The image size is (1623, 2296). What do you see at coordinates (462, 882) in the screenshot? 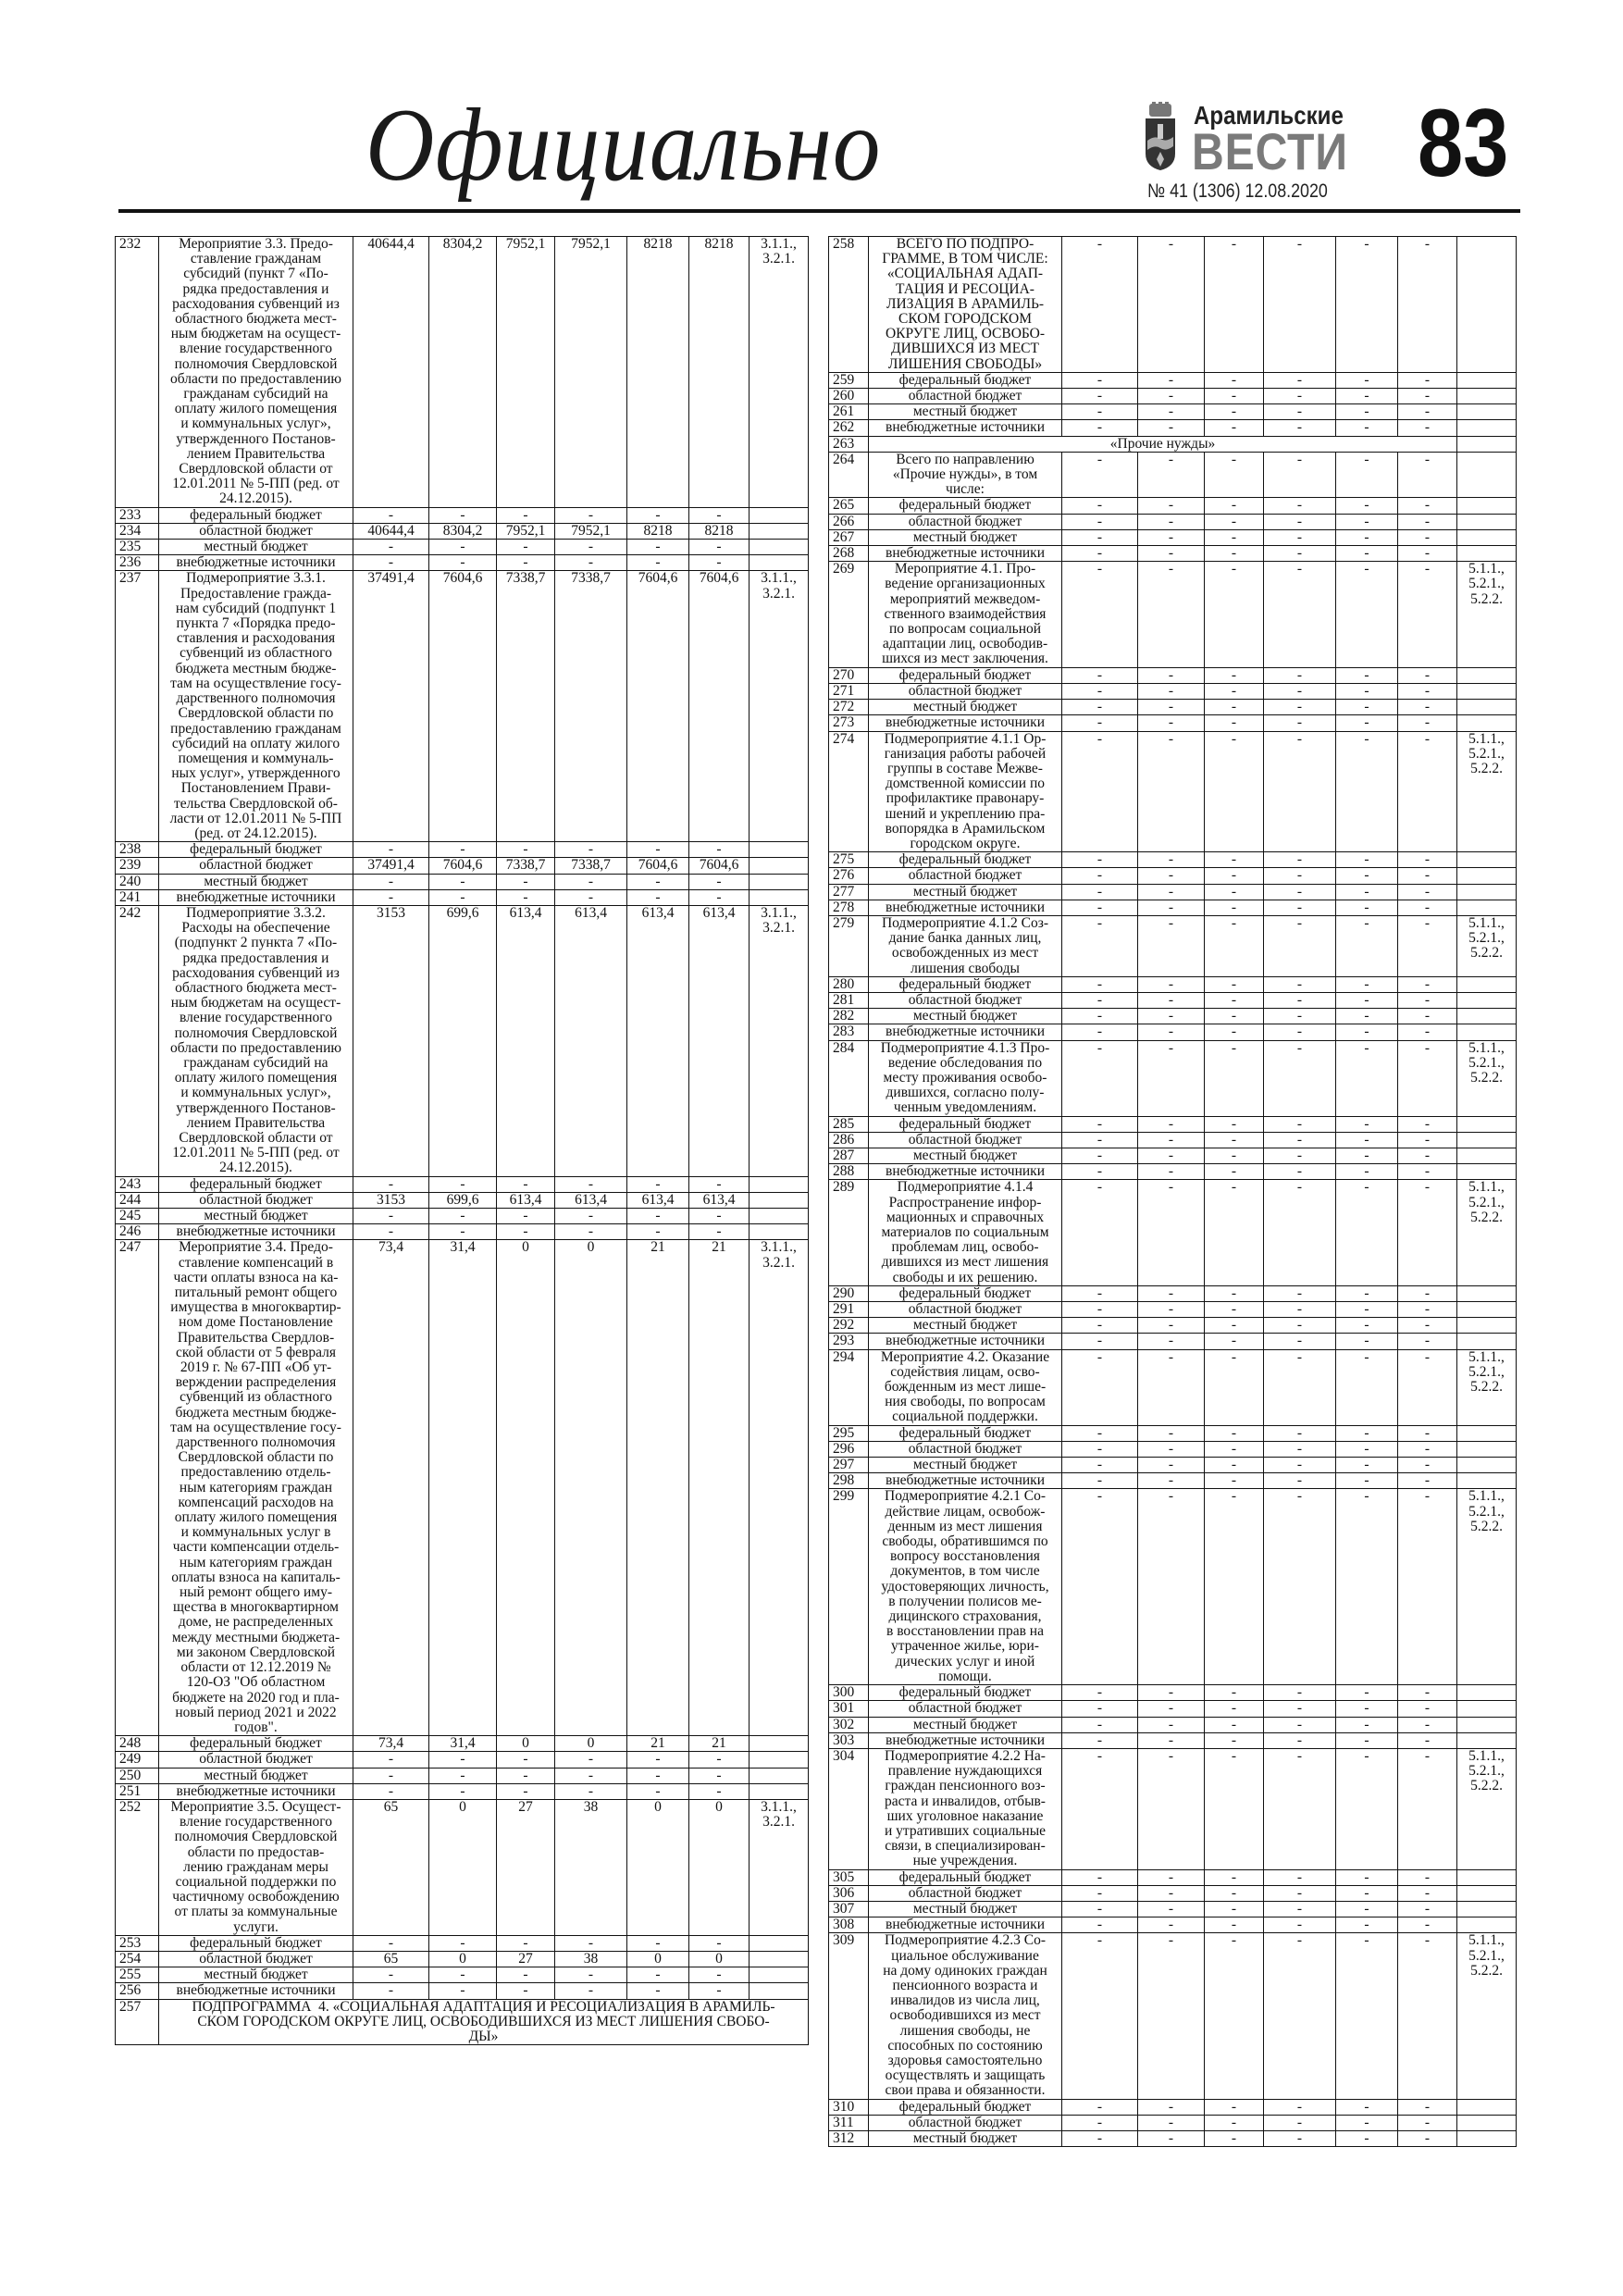
I see `table-row: 240 местный бюджет - - - - - -` at bounding box center [462, 882].